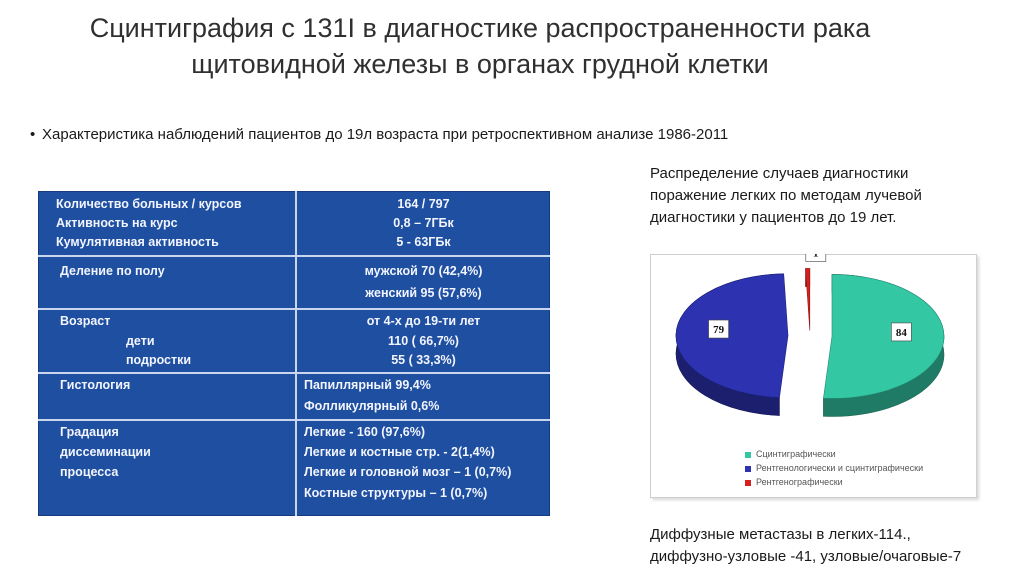  I want to click on pie-chart: 84 79 1, so click(810, 335).